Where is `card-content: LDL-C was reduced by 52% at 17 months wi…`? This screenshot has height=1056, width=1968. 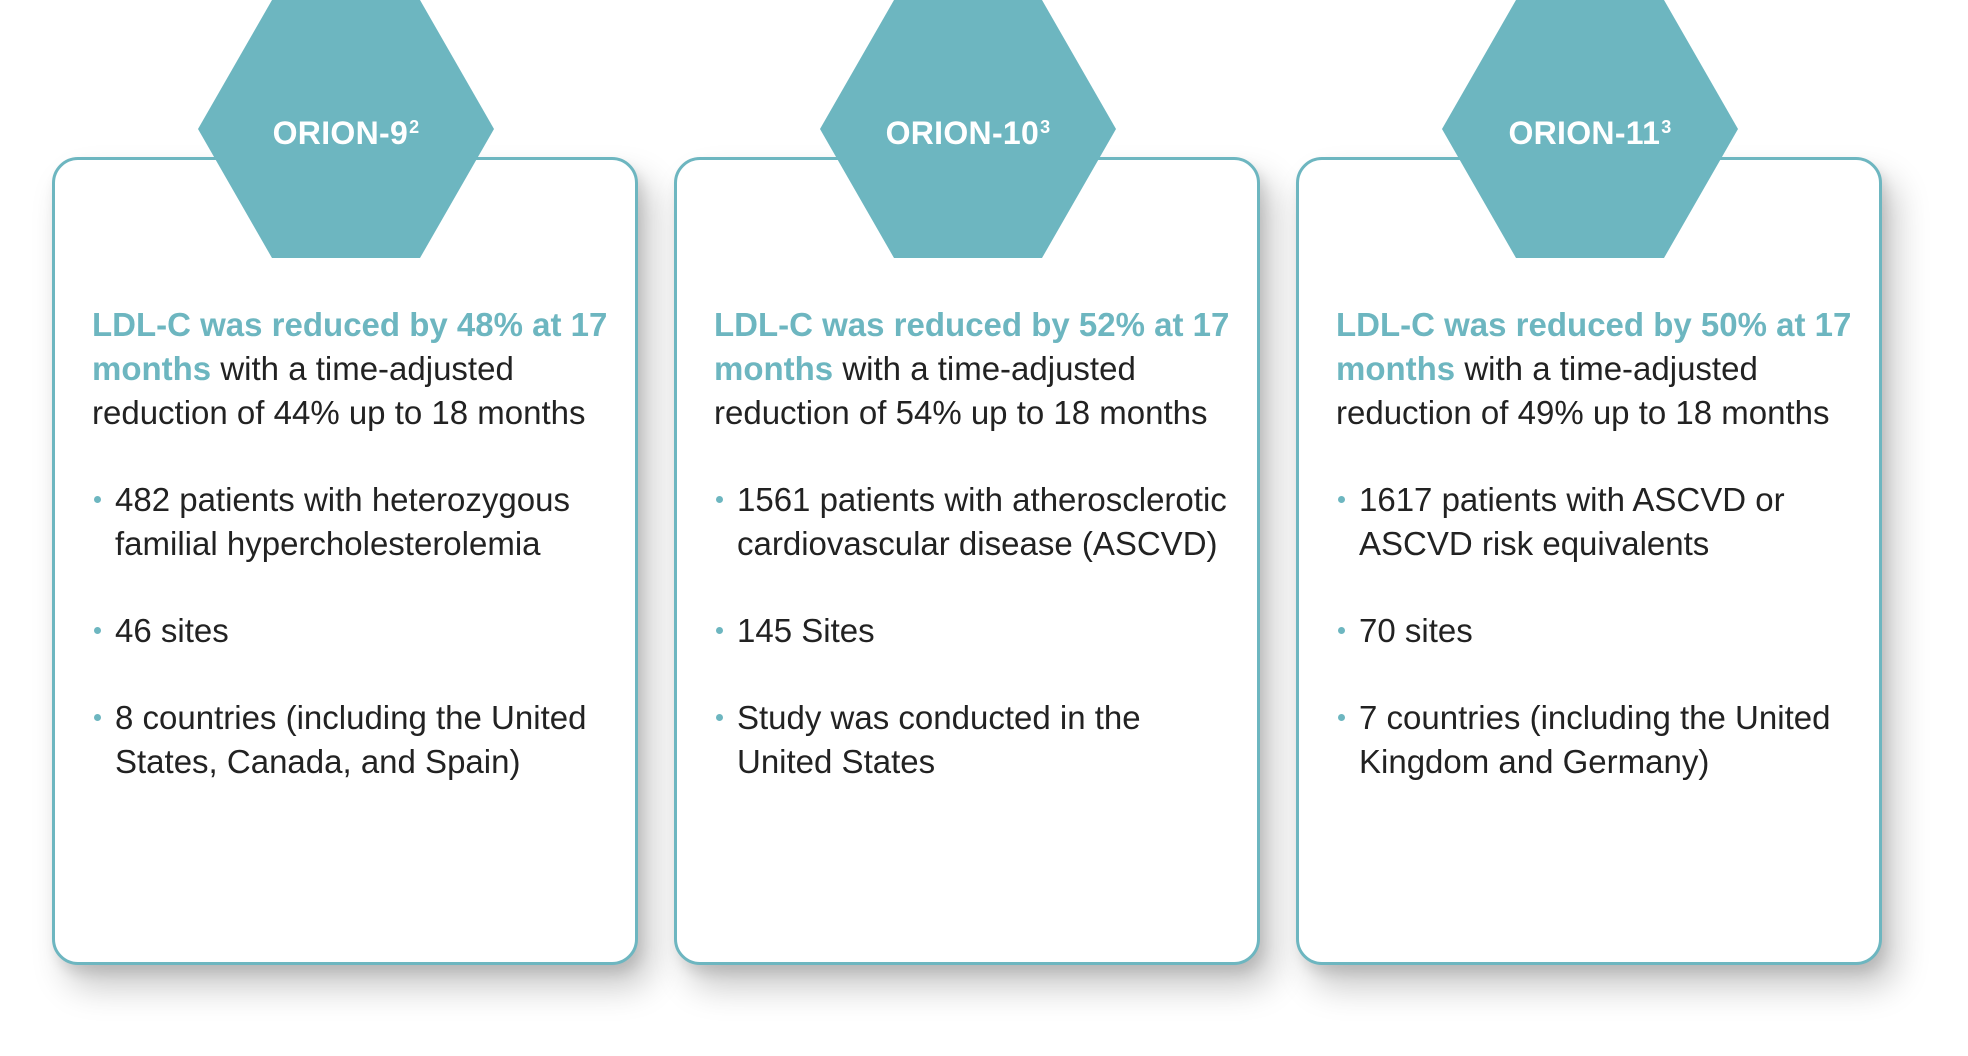
card-content: LDL-C was reduced by 52% at 17 months wi… is located at coordinates (974, 565).